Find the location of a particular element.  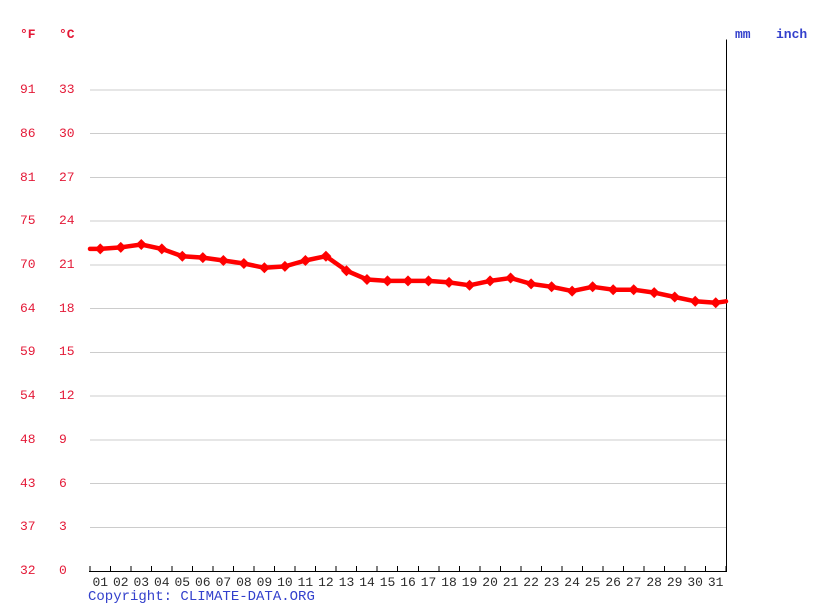

day-tick-label: 25 is located at coordinates (592, 582).